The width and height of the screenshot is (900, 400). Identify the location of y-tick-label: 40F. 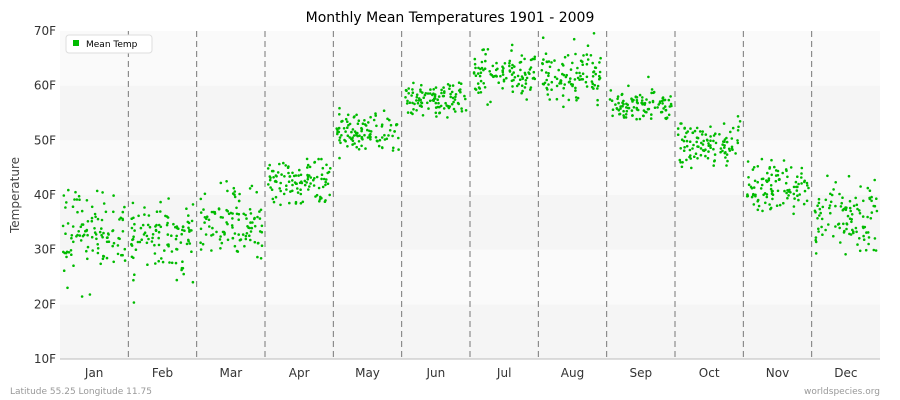
(45, 195).